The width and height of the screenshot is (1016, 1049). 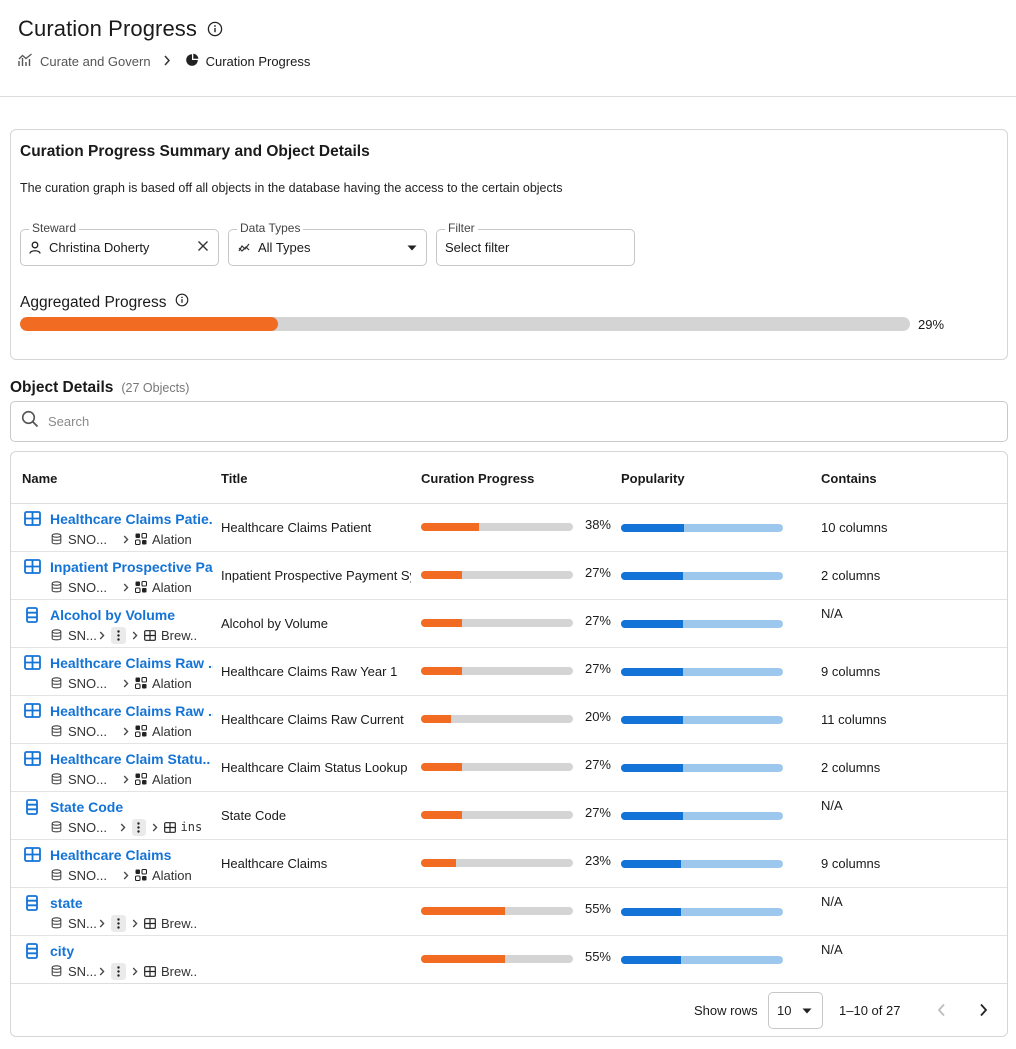 What do you see at coordinates (849, 478) in the screenshot?
I see `column-header-contains: Contains` at bounding box center [849, 478].